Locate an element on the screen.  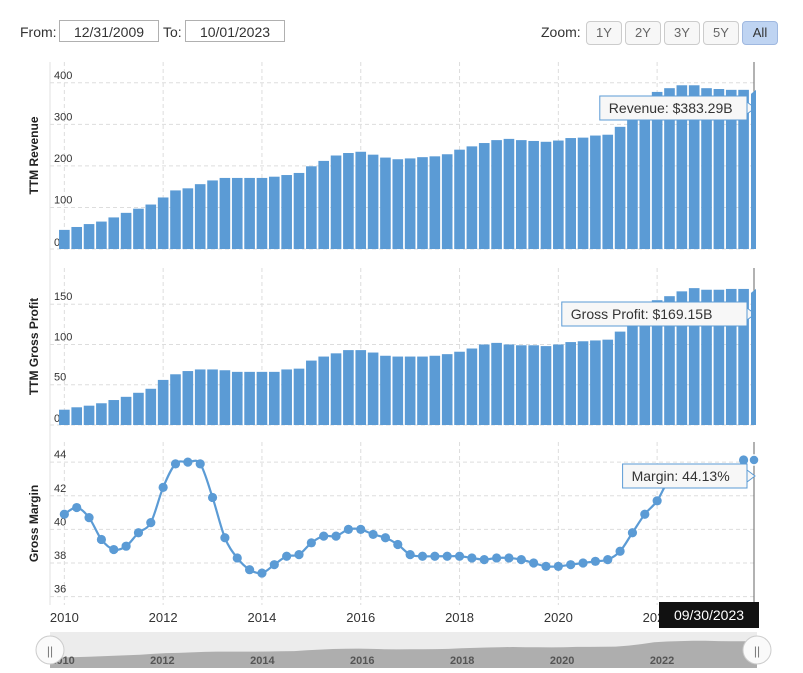
tooltip: Margin: 44.13% is located at coordinates (691, 471).